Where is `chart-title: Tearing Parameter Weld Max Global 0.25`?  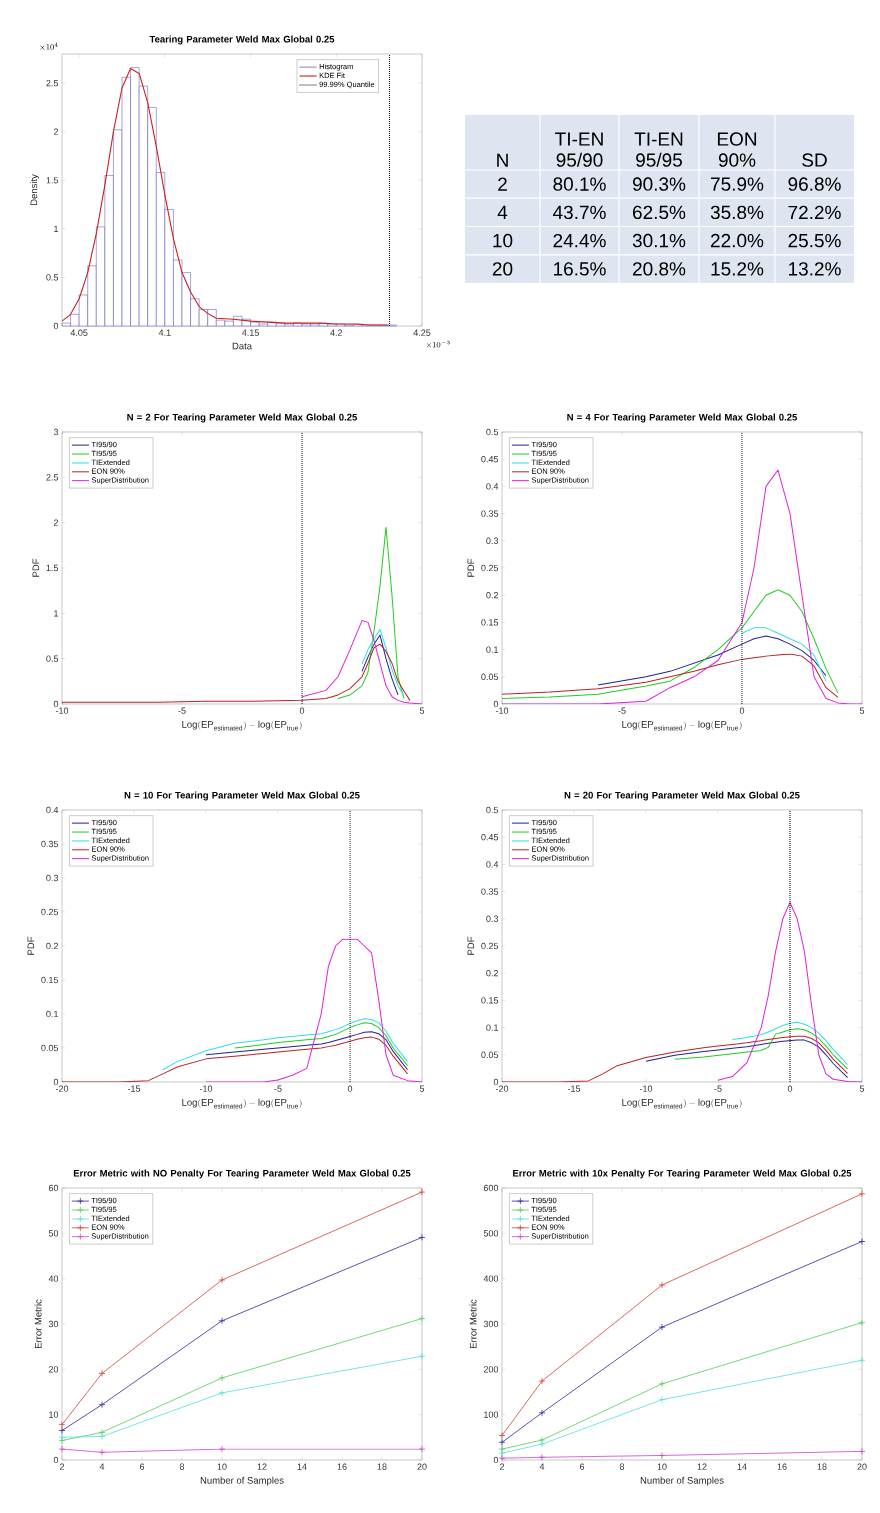
chart-title: Tearing Parameter Weld Max Global 0.25 is located at coordinates (242, 40).